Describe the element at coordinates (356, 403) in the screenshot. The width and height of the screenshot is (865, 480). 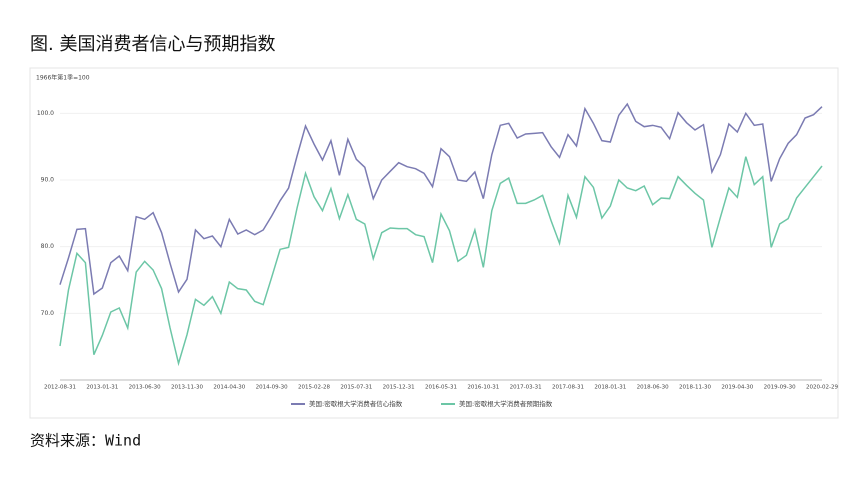
I see `legend-label: 美国:密歇根大学消费者信心指数` at that location.